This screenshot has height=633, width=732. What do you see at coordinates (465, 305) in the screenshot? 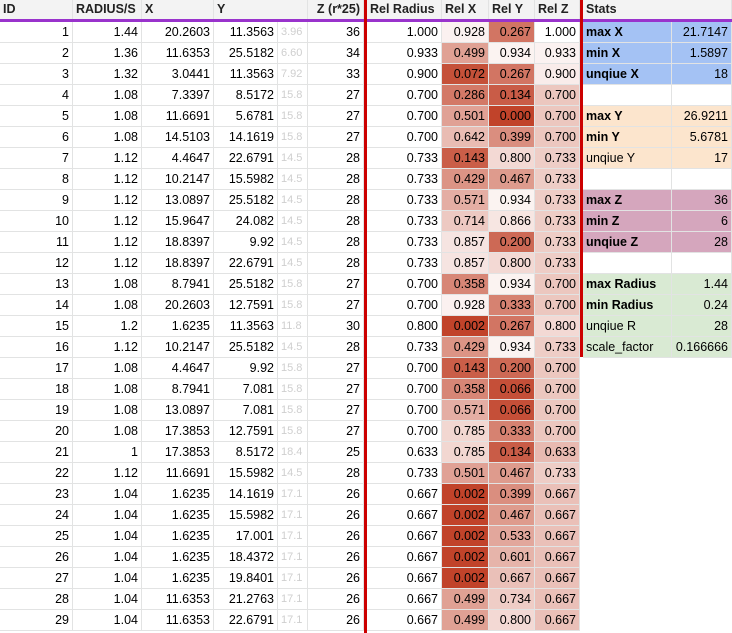
I see `cell-rx: 0.928` at bounding box center [465, 305].